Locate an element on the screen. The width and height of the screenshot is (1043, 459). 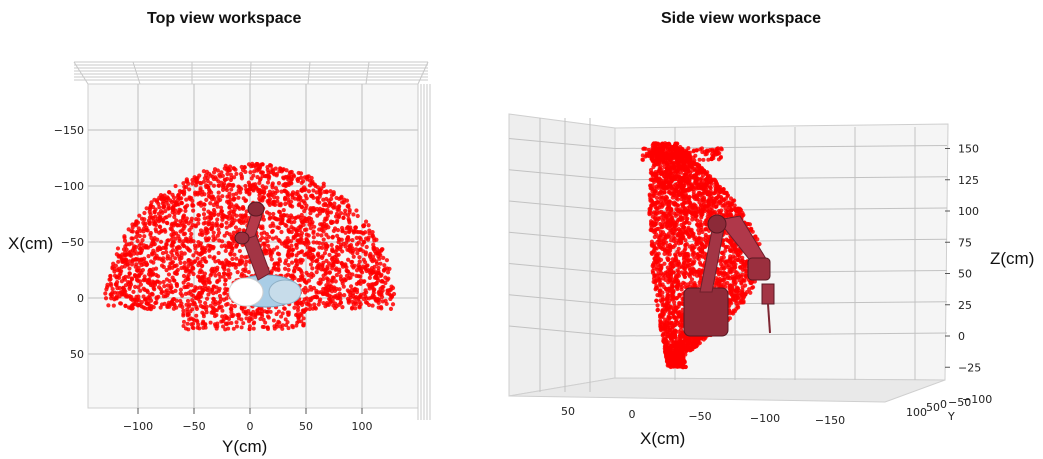
top-view-y-label: X(cm) is located at coordinates (30, 243).